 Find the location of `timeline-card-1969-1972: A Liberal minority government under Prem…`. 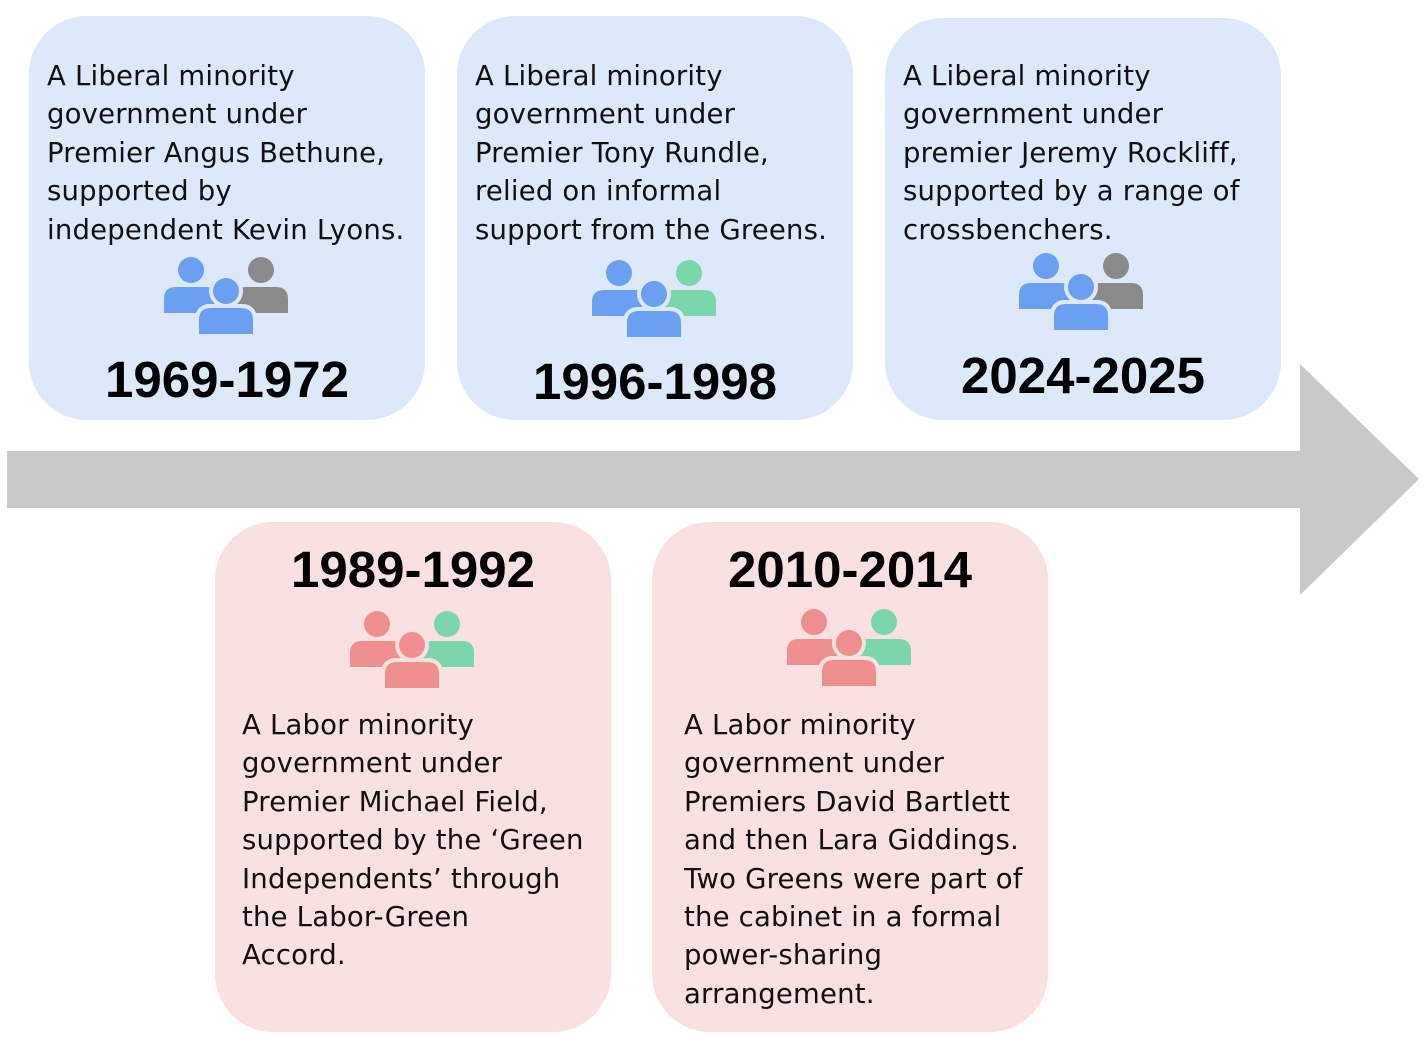

timeline-card-1969-1972: A Liberal minority government under Prem… is located at coordinates (227, 218).